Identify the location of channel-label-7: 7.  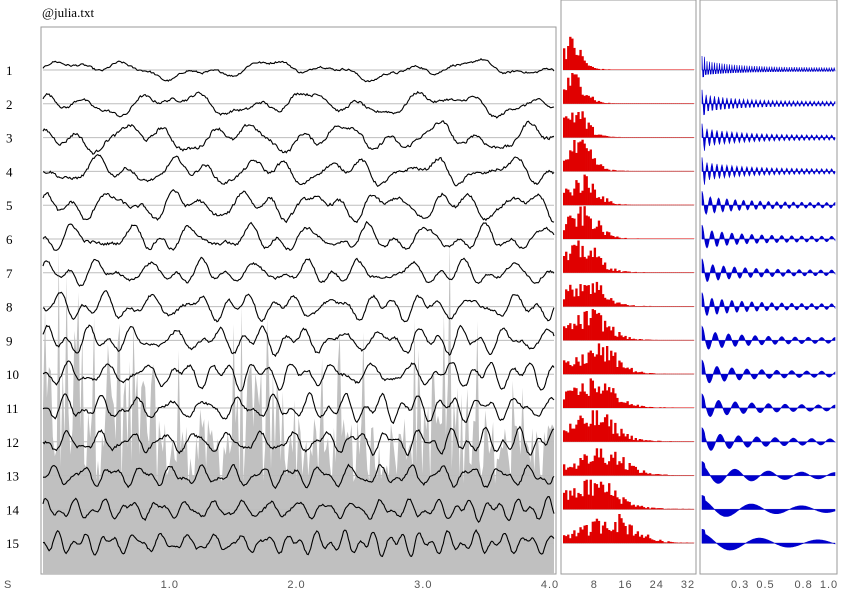
(9, 273).